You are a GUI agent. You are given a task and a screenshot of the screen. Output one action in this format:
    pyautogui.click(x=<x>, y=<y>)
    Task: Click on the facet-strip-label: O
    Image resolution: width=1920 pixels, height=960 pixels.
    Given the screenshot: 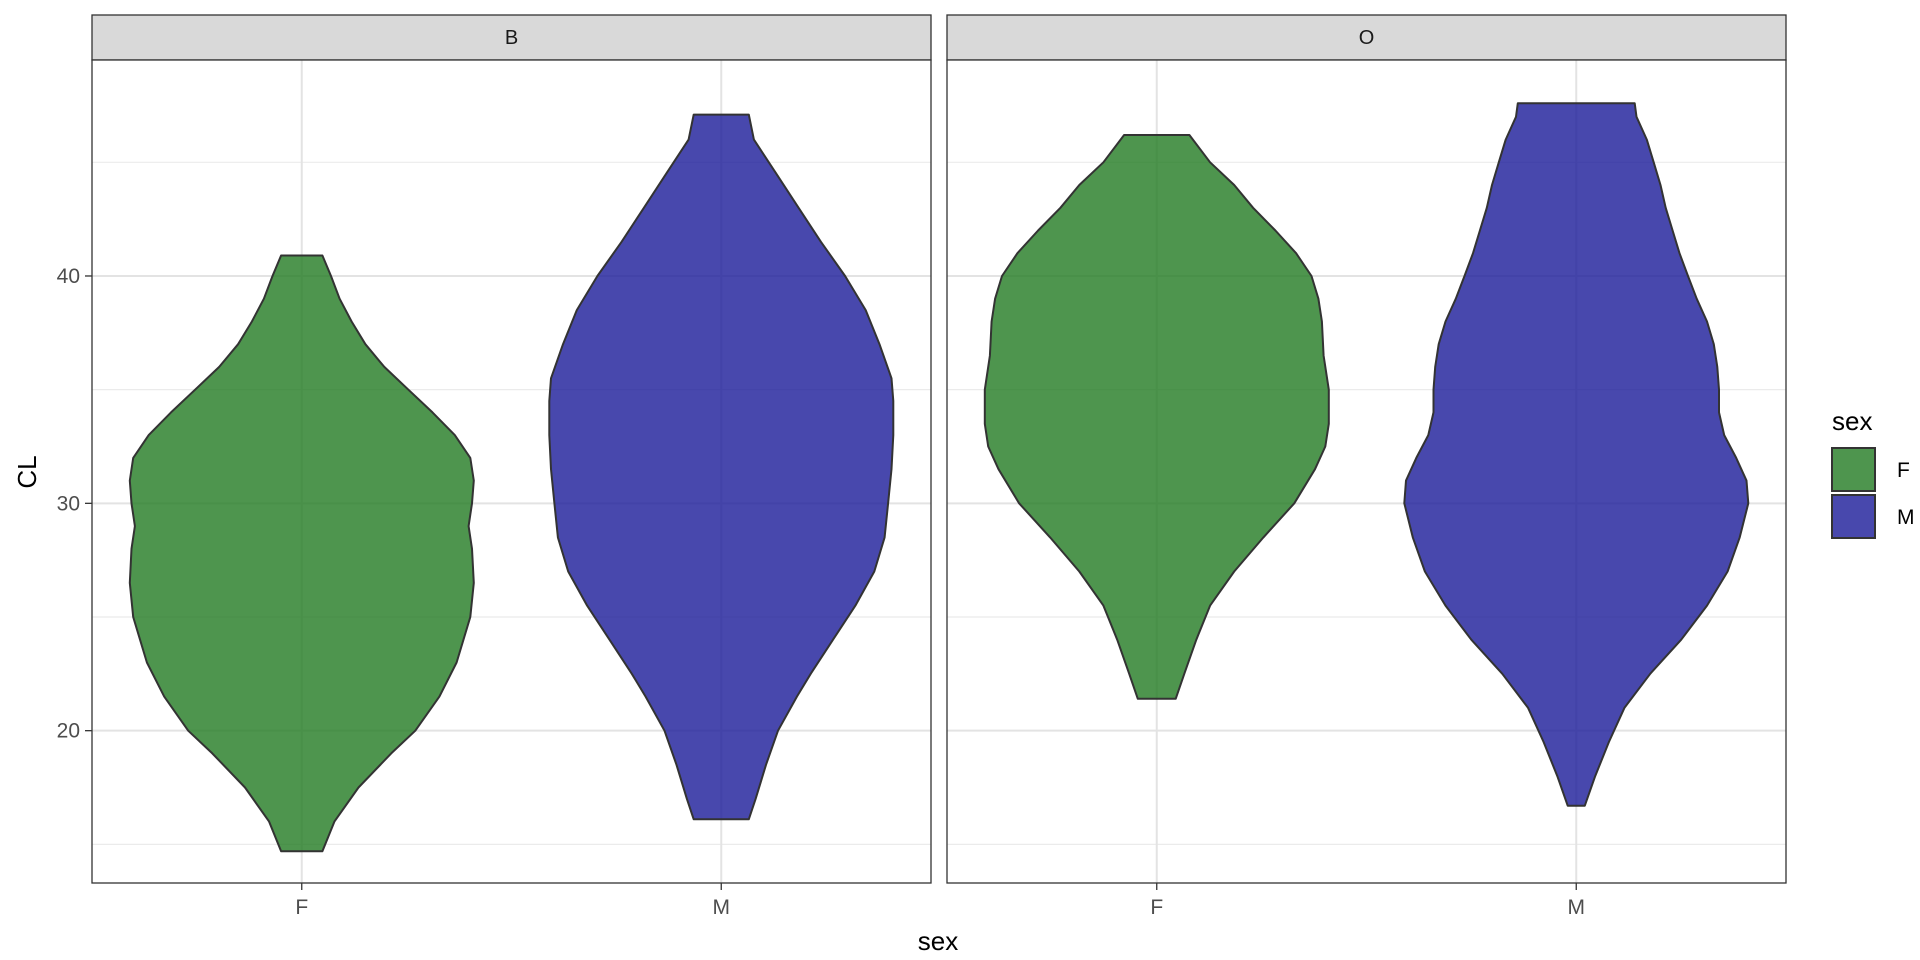 What is the action you would take?
    pyautogui.click(x=1367, y=38)
    